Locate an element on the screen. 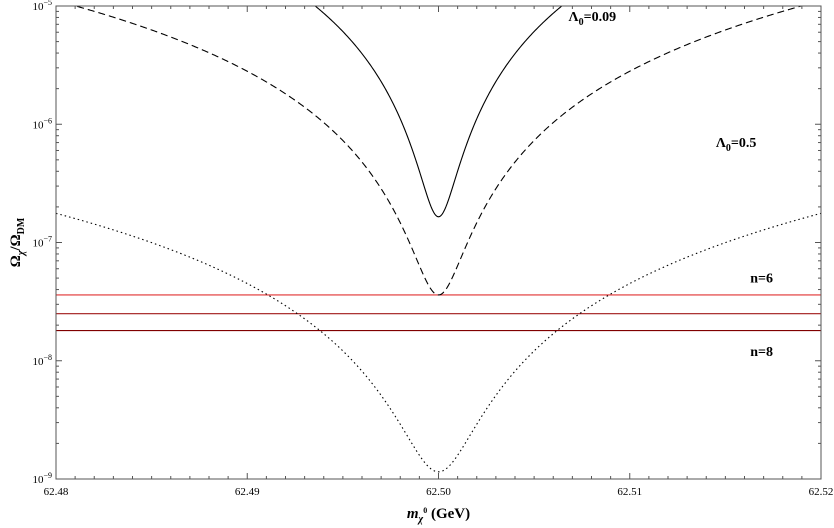 This screenshot has height=528, width=834. series-solid-line is located at coordinates (438, 112).